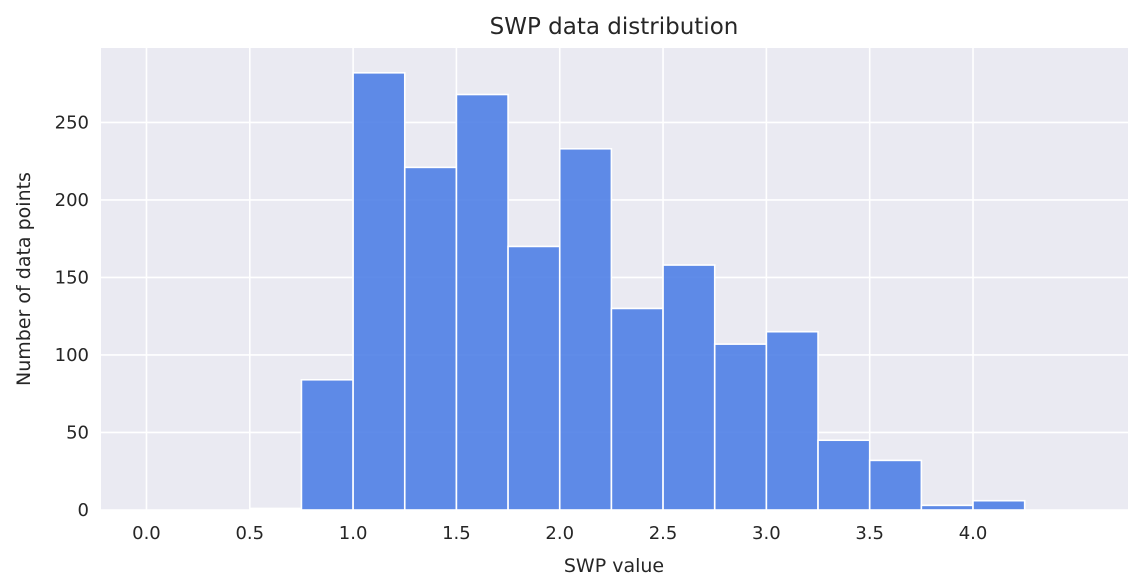 This screenshot has width=1142, height=583. I want to click on x-tick-labels: 0.0 0.5 1.0 1.5 2.0 2.5 3.0 3.5 4.0, so click(559, 533).